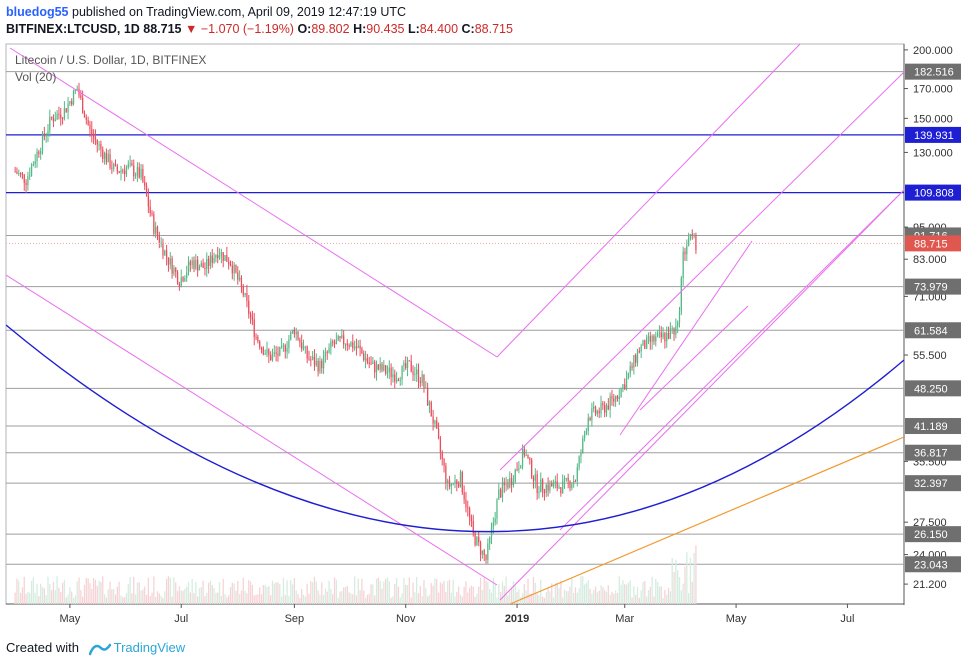 The image size is (969, 666). What do you see at coordinates (149, 647) in the screenshot?
I see `tradingview-brand: TradingView` at bounding box center [149, 647].